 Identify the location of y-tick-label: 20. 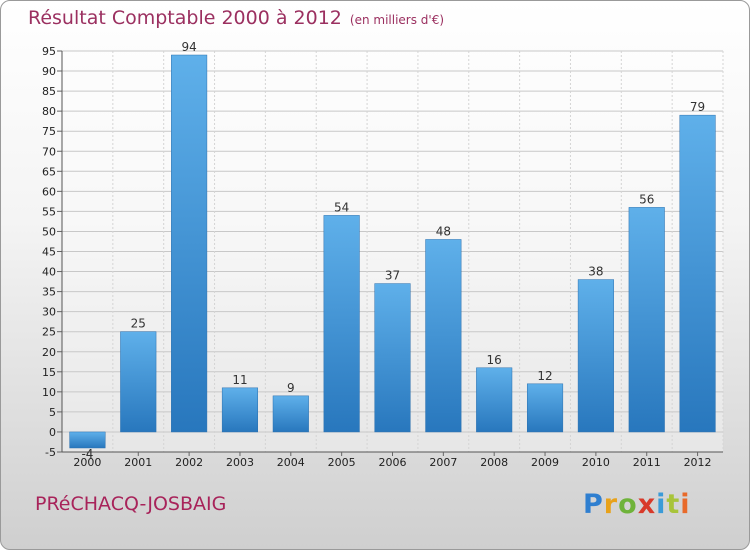
(49, 352).